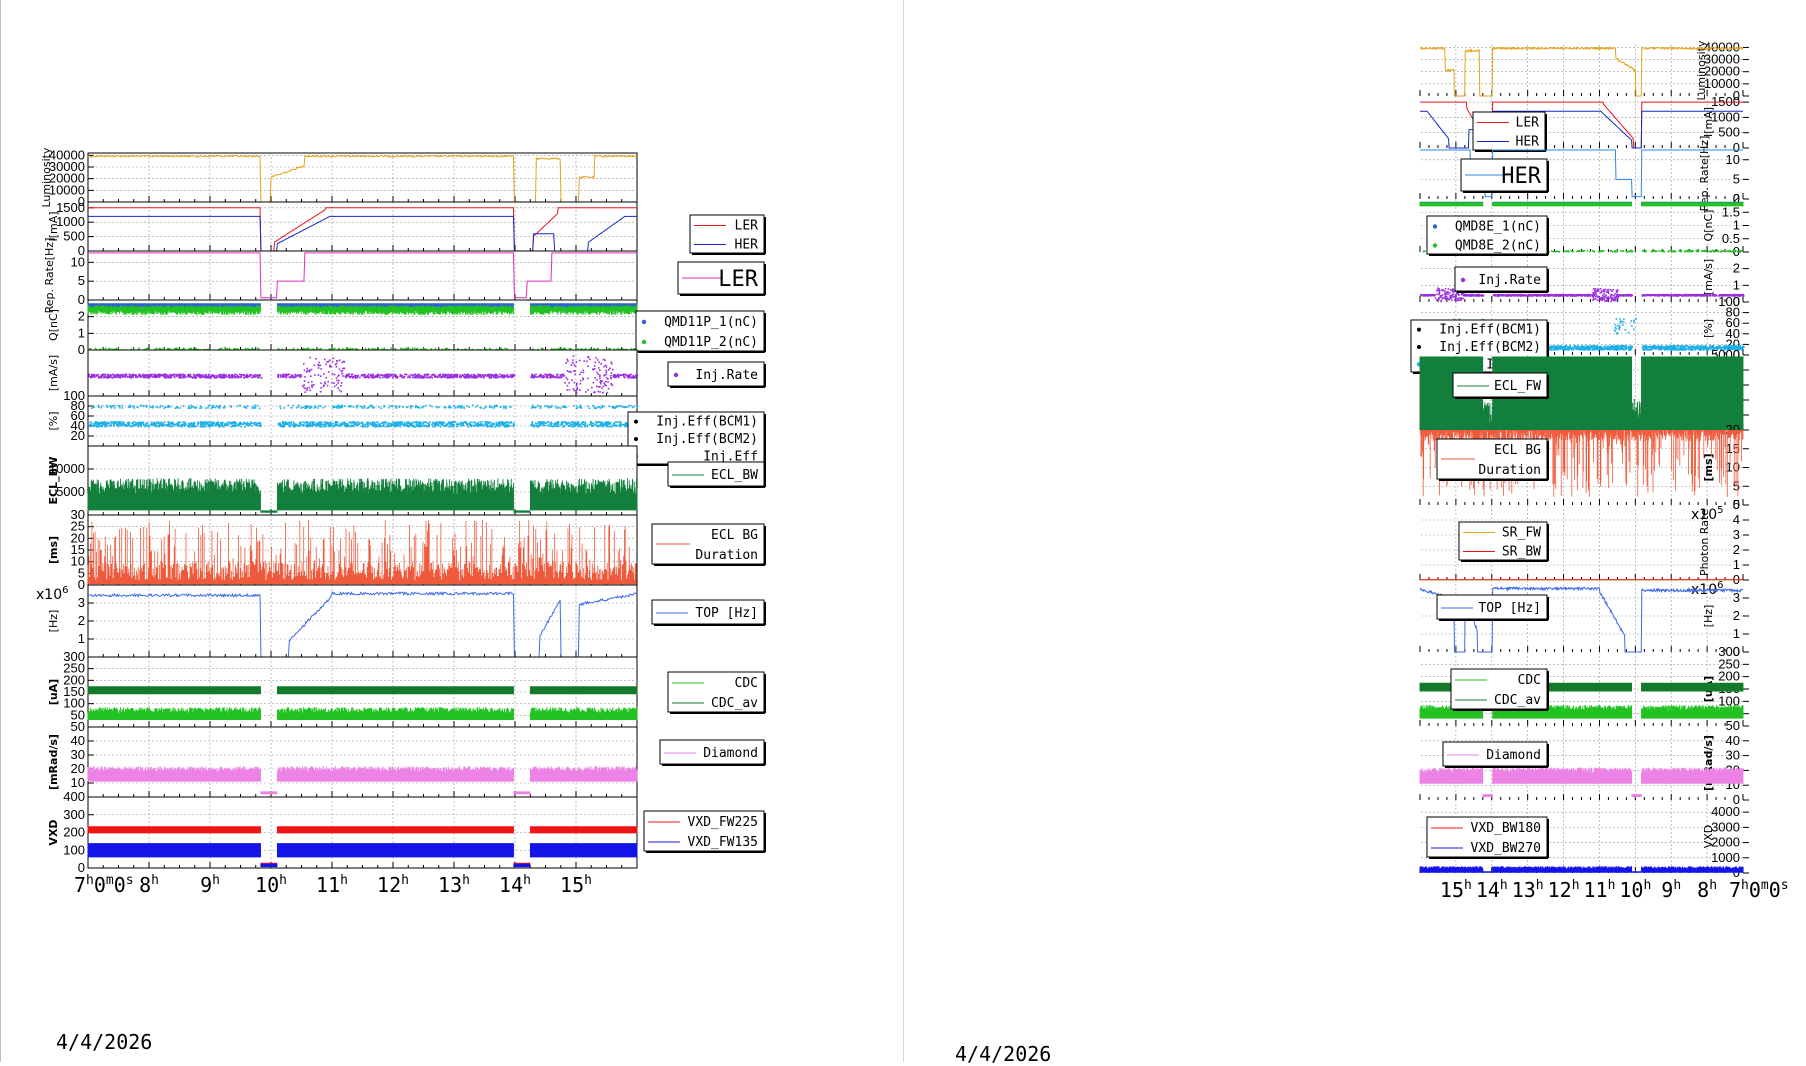 This screenshot has width=1806, height=1066. What do you see at coordinates (747, 245) in the screenshot?
I see `legend-label: HER` at bounding box center [747, 245].